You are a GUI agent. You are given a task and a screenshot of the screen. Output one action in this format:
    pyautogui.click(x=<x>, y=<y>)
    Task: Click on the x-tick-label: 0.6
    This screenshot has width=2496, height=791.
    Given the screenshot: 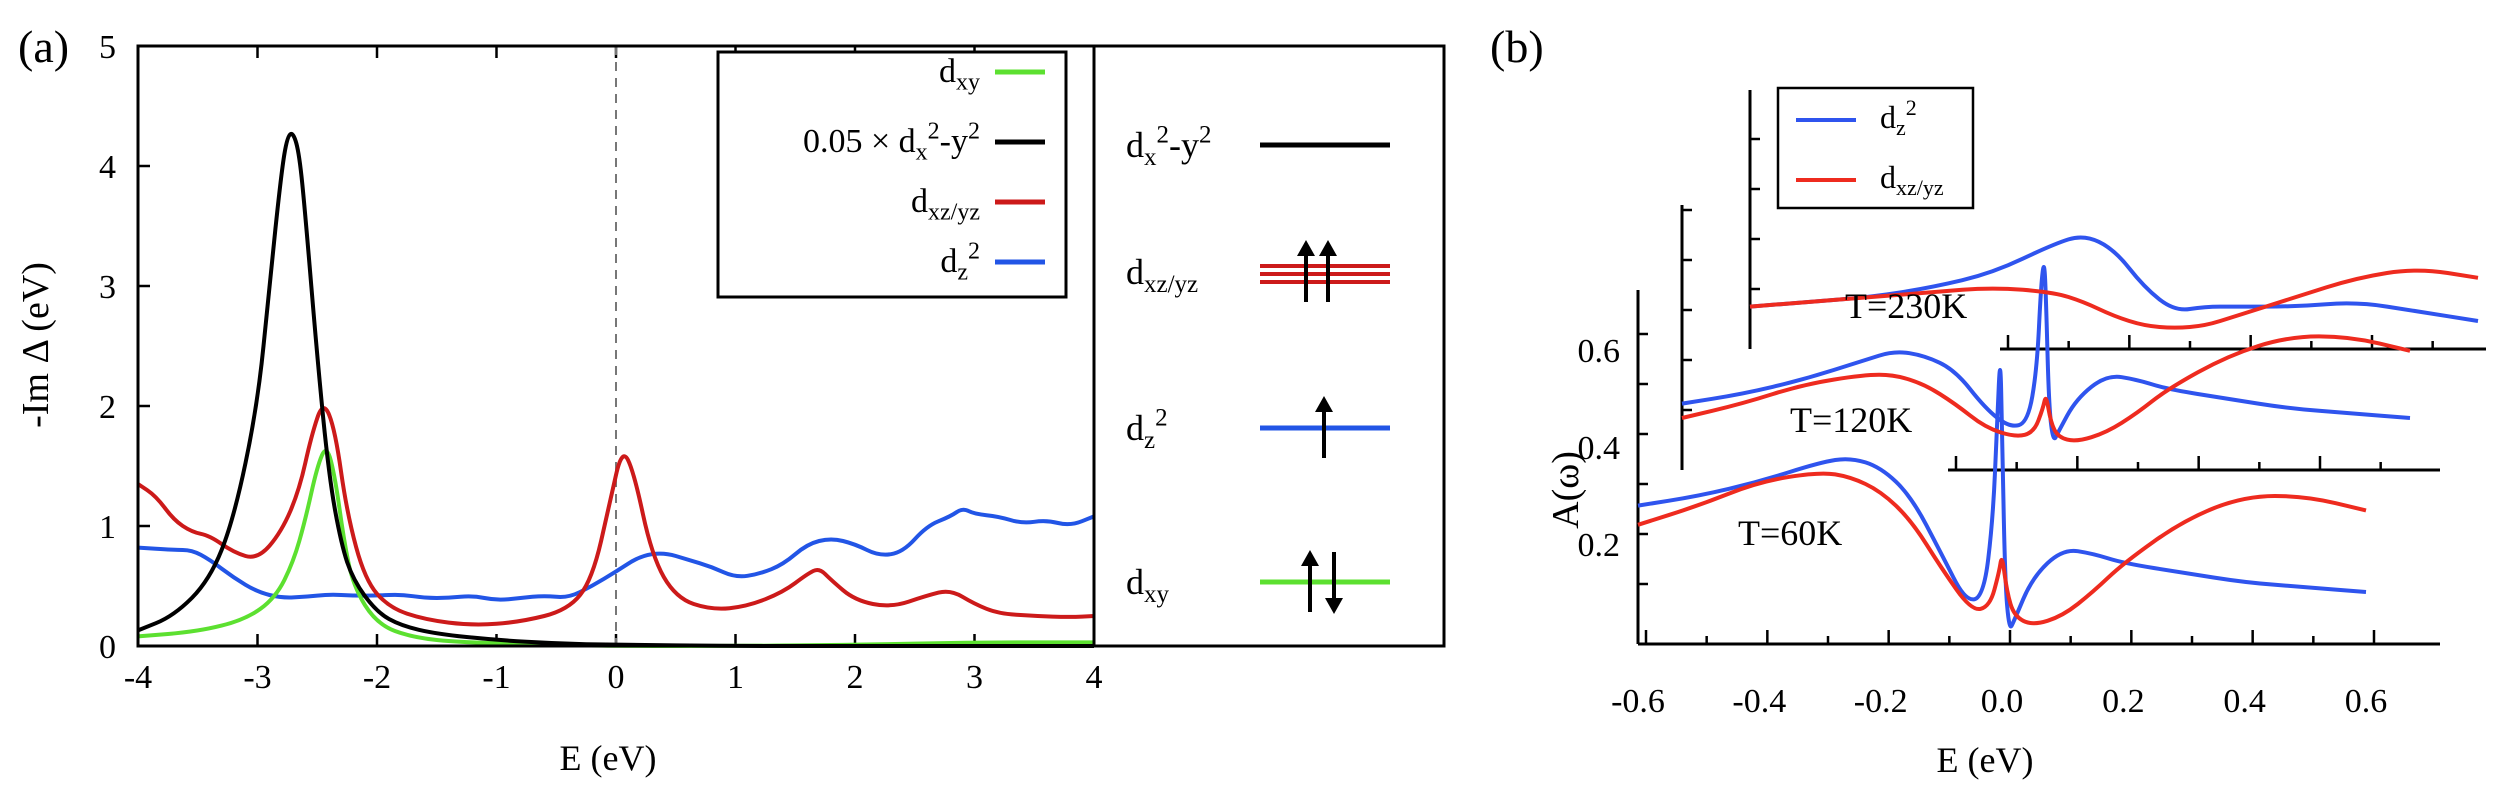 What is the action you would take?
    pyautogui.click(x=2366, y=701)
    